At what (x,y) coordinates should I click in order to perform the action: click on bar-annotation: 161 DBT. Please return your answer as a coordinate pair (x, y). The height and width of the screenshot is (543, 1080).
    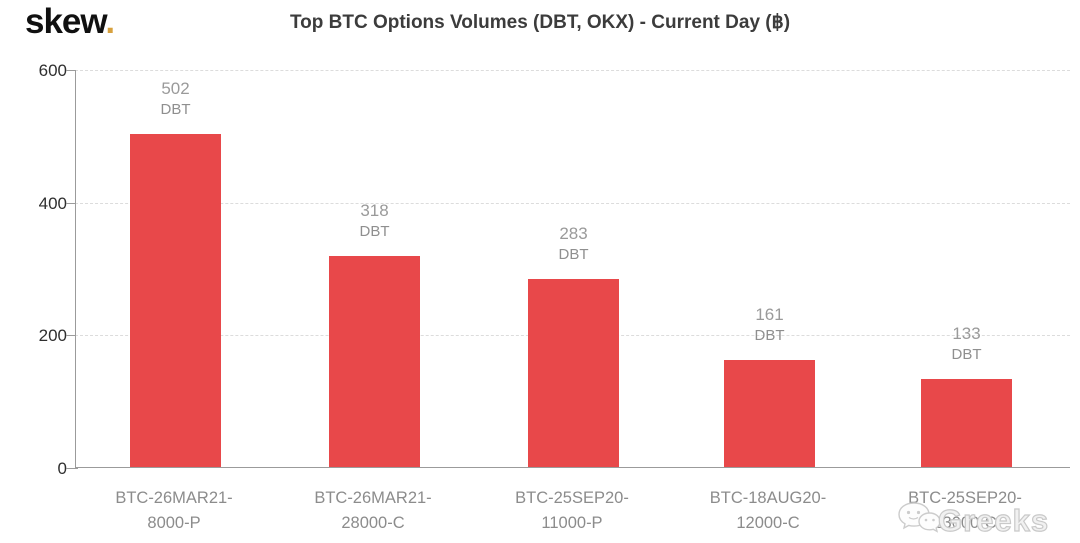
    Looking at the image, I should click on (770, 325).